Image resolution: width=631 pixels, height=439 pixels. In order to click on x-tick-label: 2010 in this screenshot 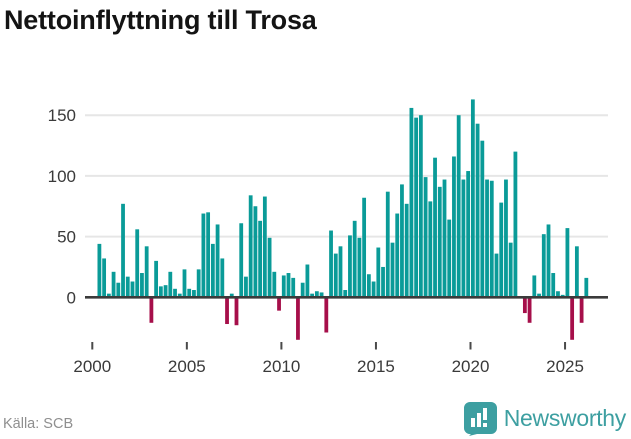, I will do `click(281, 366)`.